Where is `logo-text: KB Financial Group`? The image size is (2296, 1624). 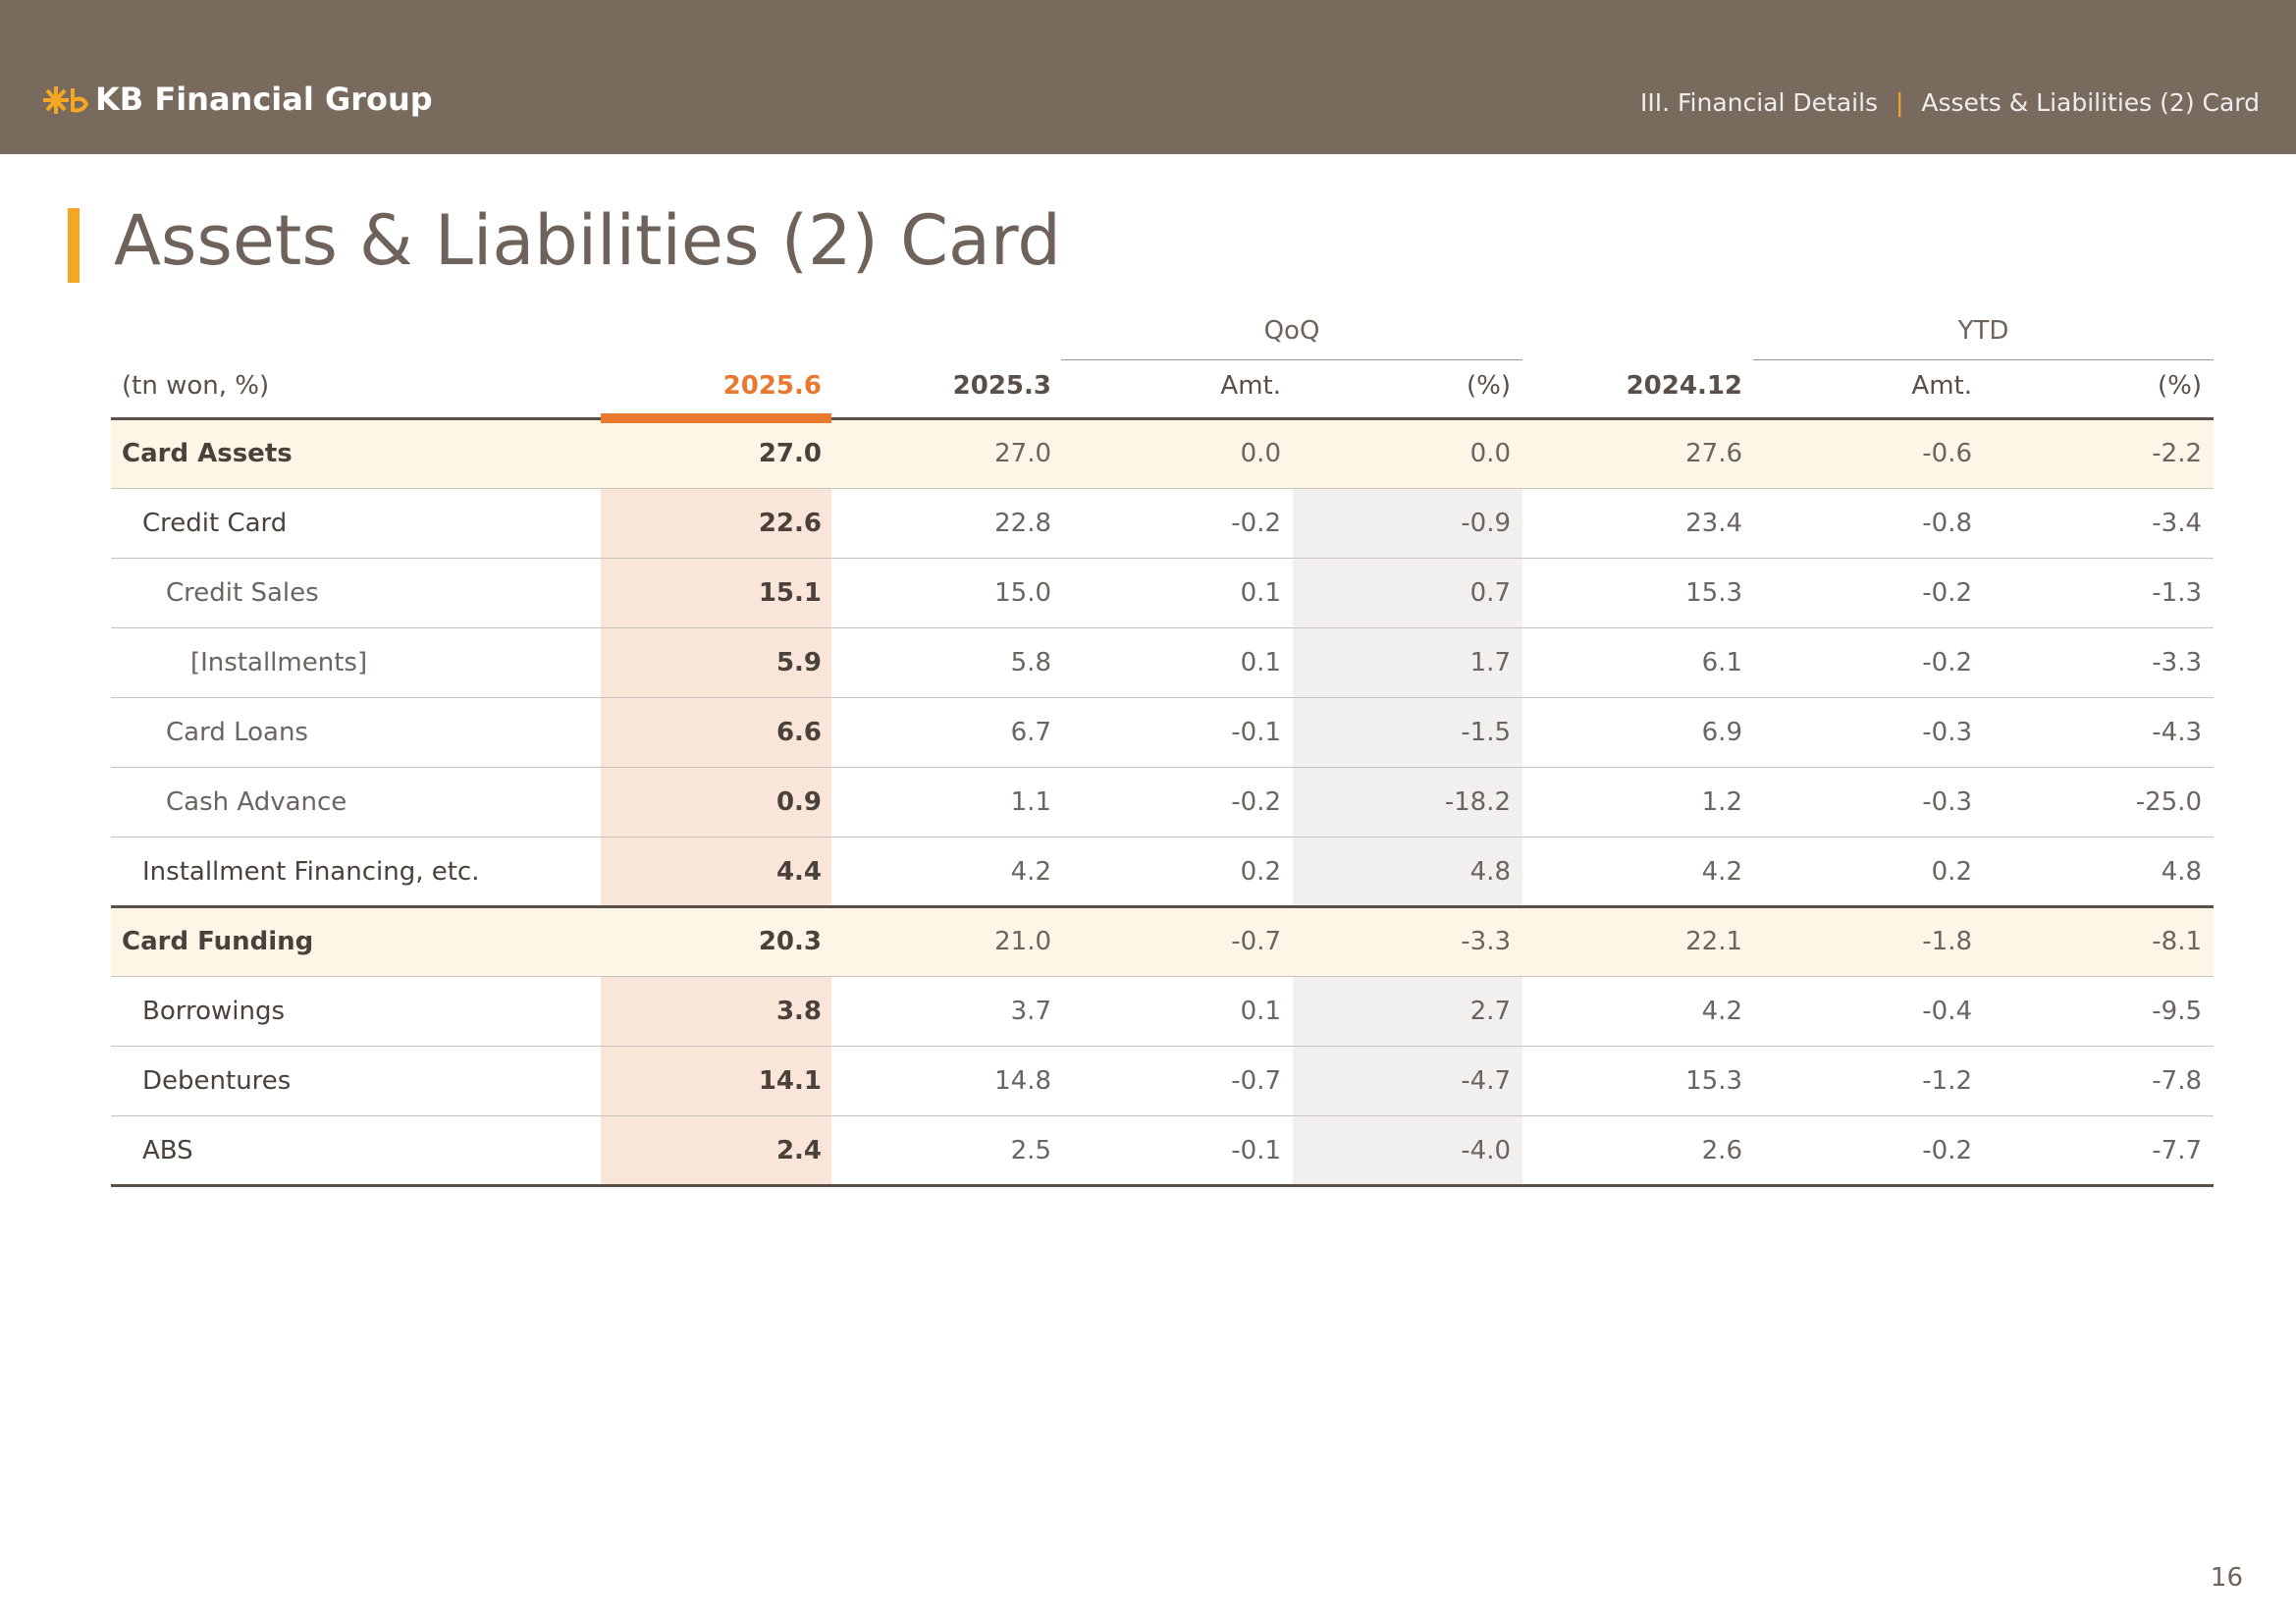 logo-text: KB Financial Group is located at coordinates (264, 99).